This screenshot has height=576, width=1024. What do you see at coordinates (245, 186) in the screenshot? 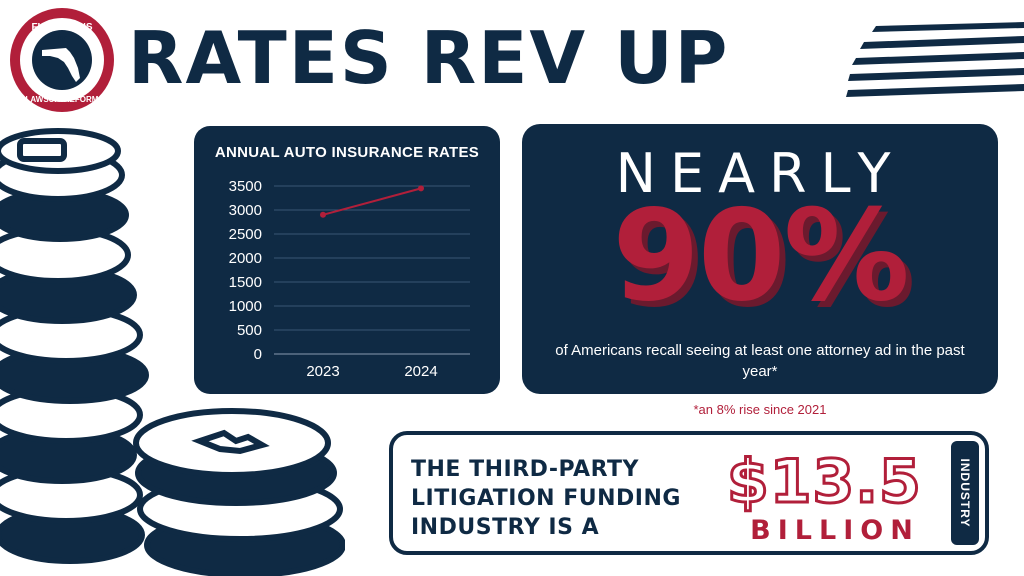
I see `y-tick-label: 3500` at bounding box center [245, 186].